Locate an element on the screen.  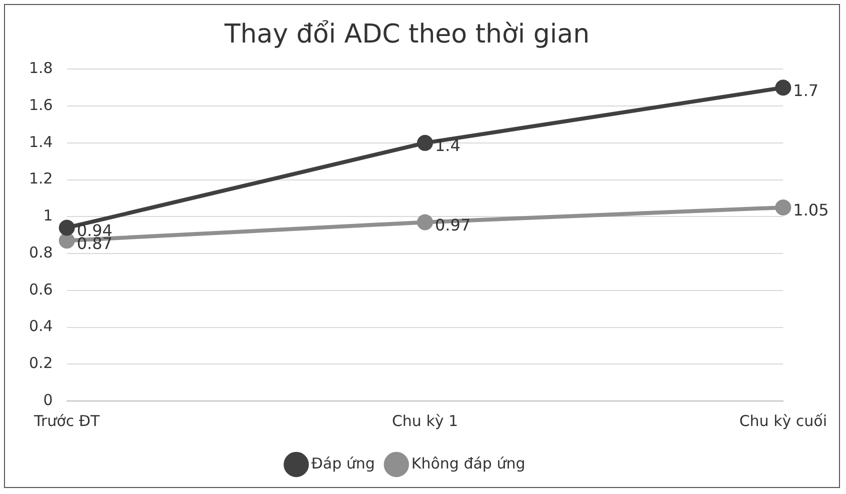
data-label: 1.05 is located at coordinates (811, 210).